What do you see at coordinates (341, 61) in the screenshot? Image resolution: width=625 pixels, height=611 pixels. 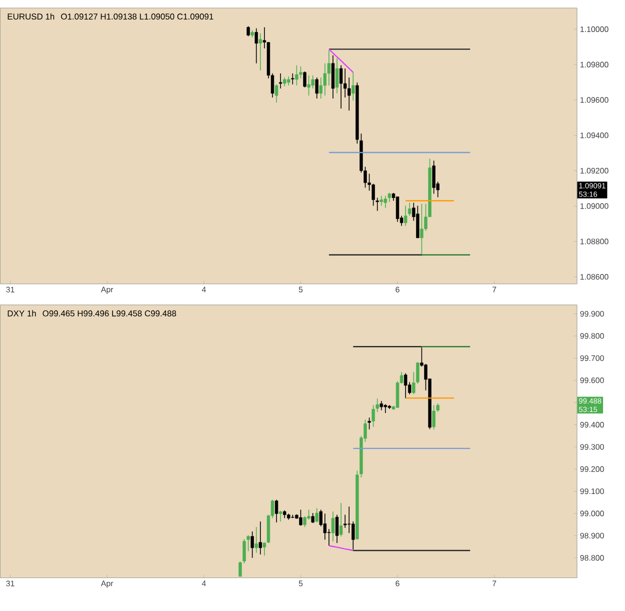 I see `line-series` at bounding box center [341, 61].